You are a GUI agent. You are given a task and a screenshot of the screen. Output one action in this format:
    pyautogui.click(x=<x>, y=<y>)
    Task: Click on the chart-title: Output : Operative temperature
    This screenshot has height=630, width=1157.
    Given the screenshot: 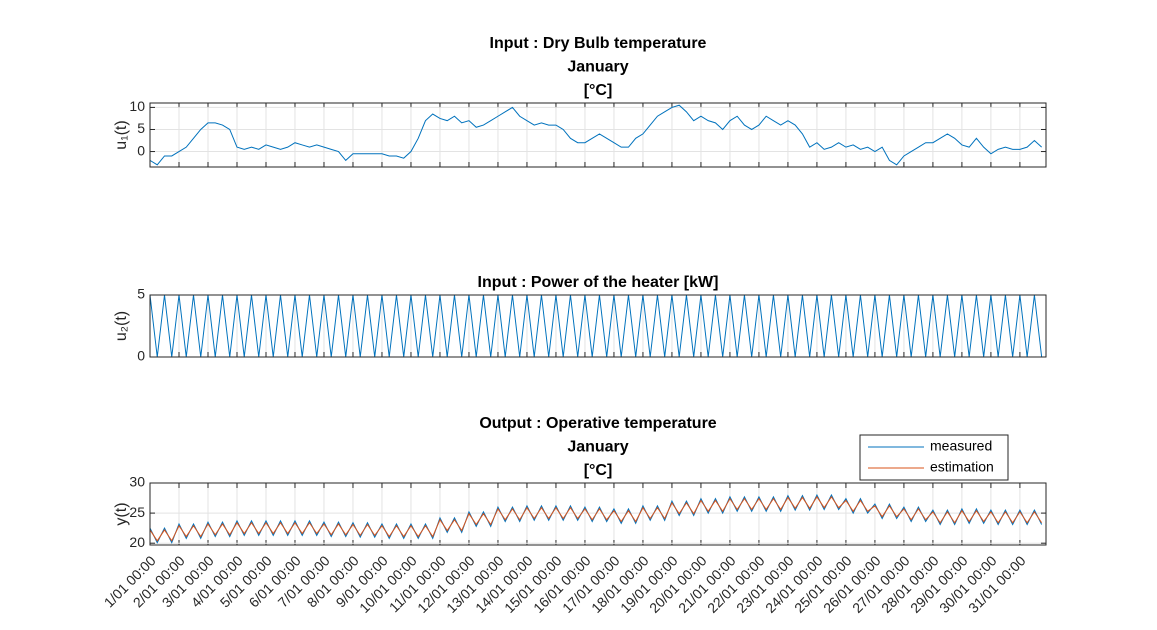 What is the action you would take?
    pyautogui.click(x=597, y=423)
    